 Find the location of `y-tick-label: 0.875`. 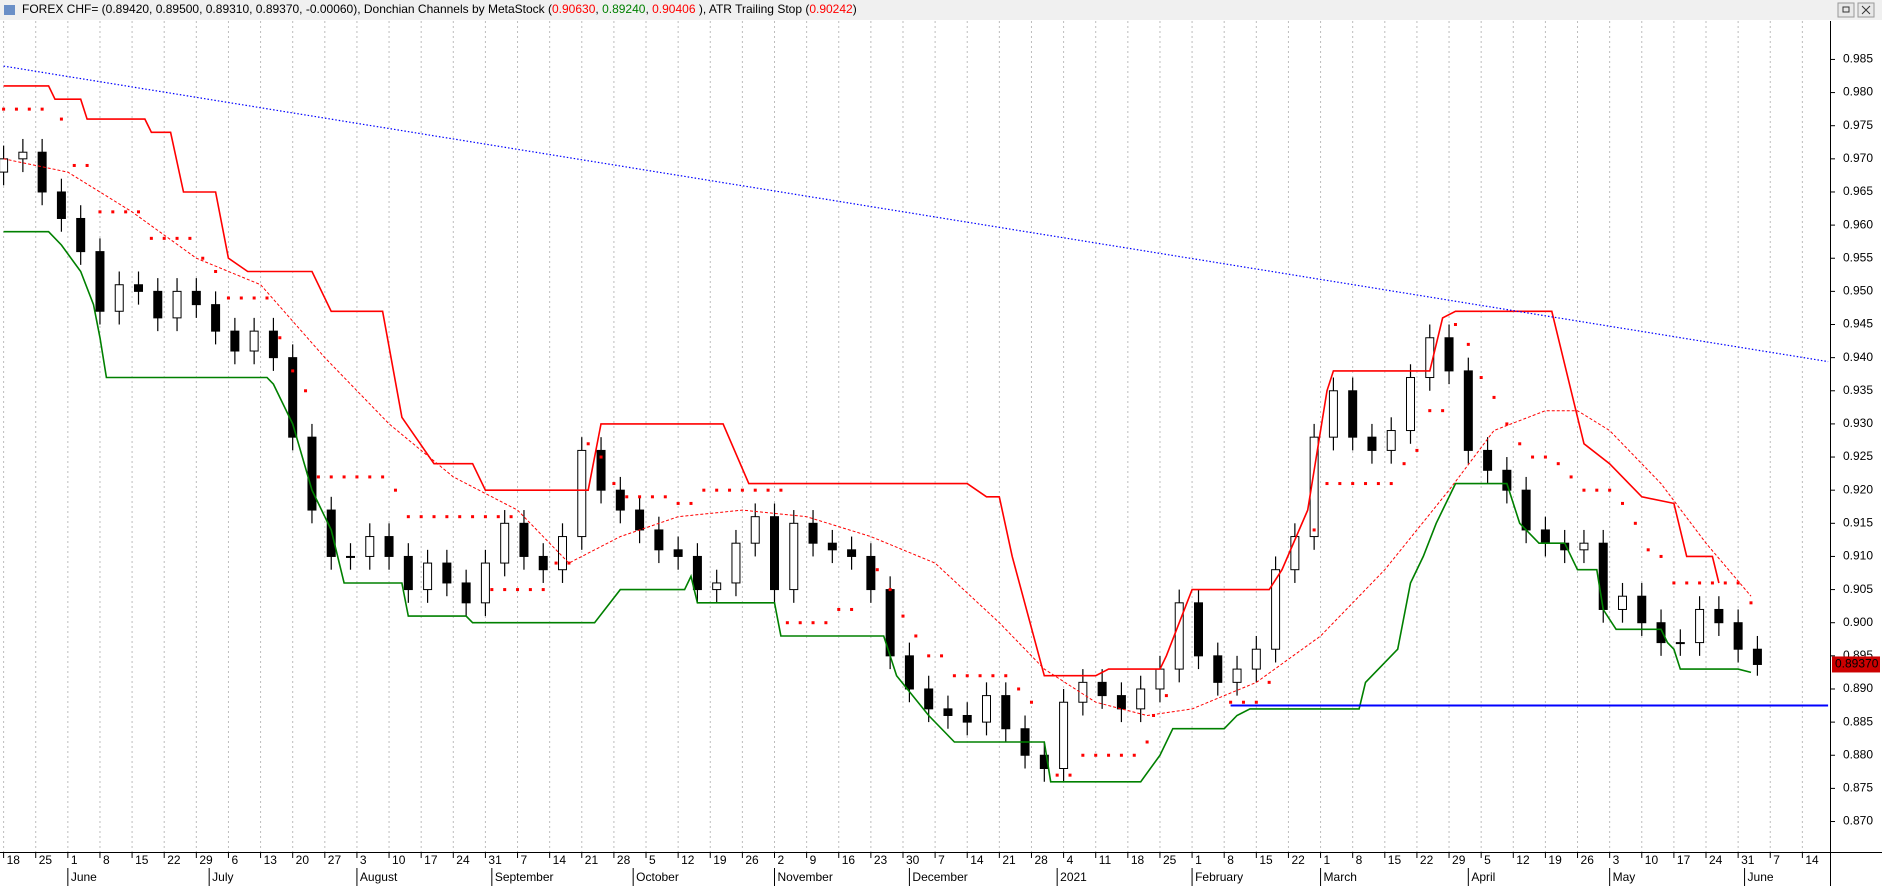

y-tick-label: 0.875 is located at coordinates (1858, 788).